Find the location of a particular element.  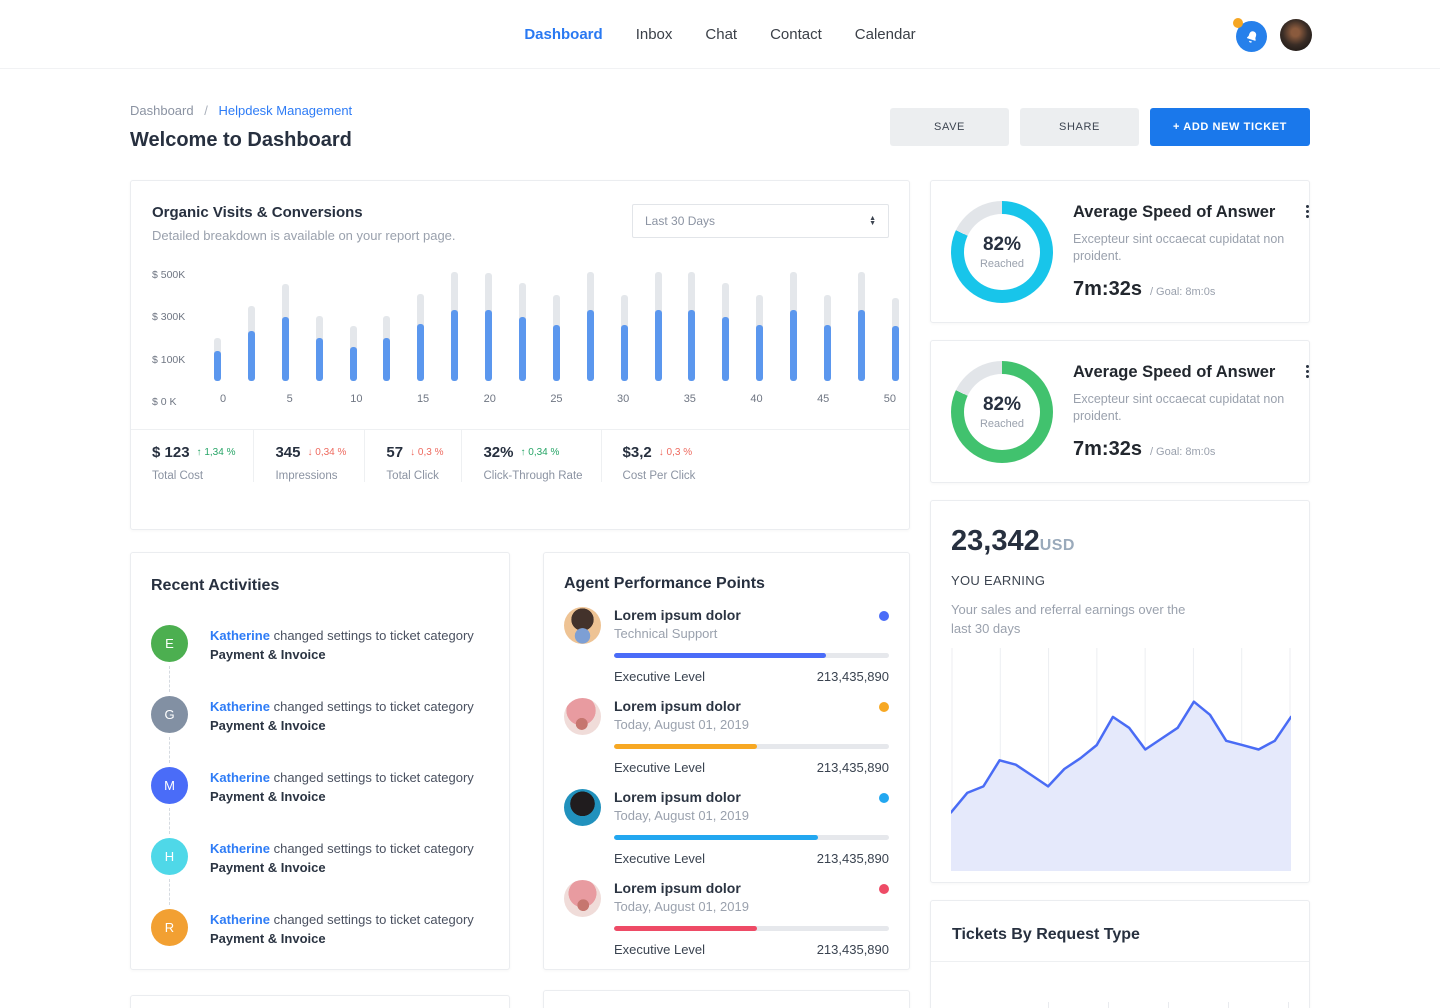

stat-value: 57 is located at coordinates (395, 452).